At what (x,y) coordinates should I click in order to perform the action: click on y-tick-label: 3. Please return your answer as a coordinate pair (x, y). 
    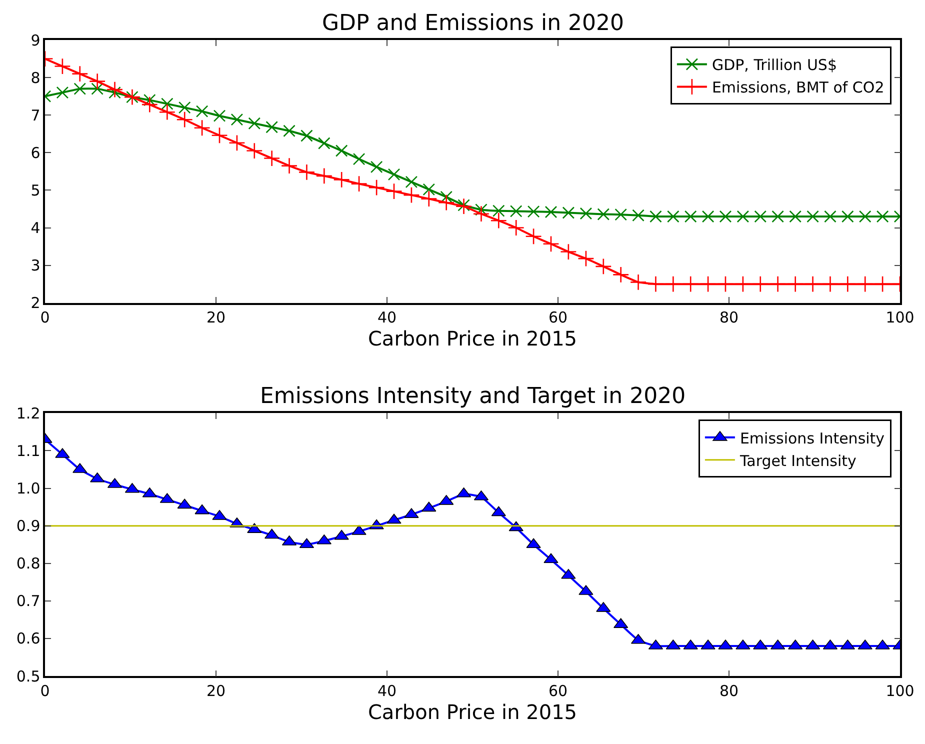
    Looking at the image, I should click on (35, 265).